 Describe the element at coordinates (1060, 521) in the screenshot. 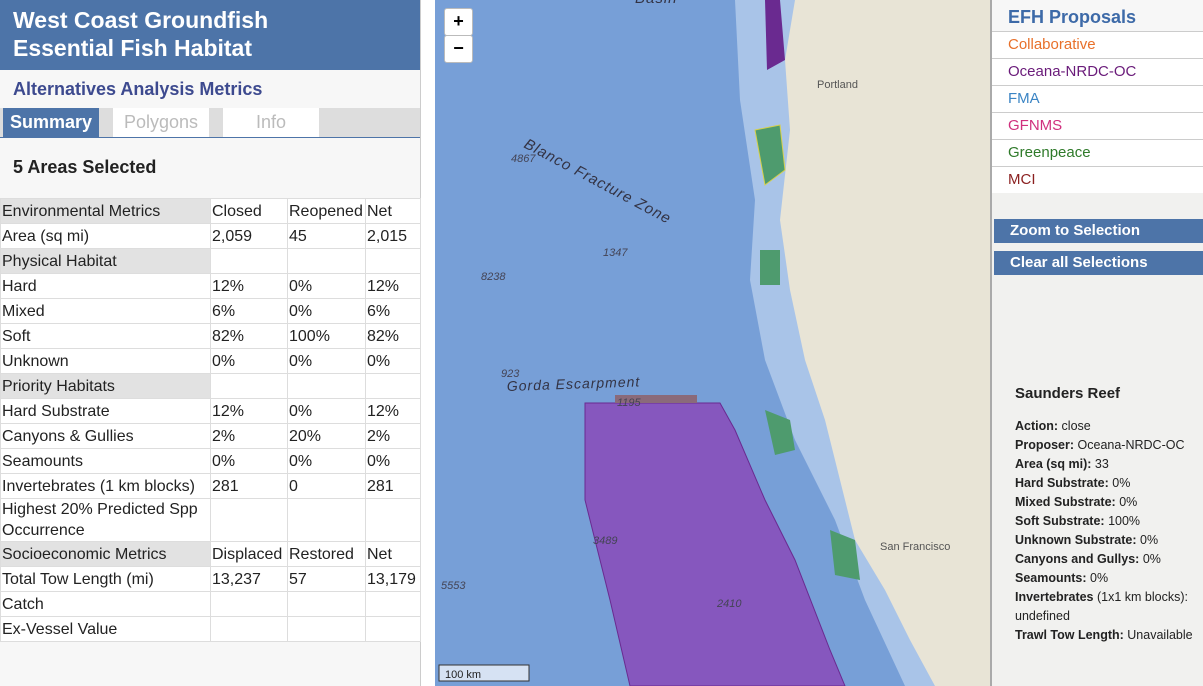

I see `field-label: Soft Substrate:` at that location.